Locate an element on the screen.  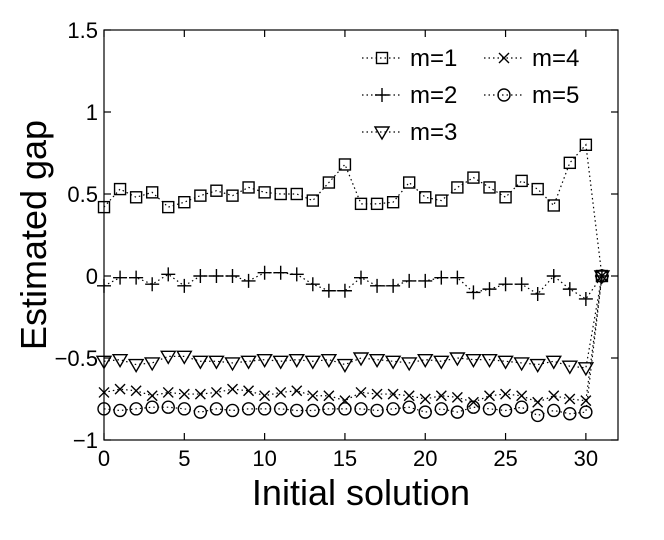
data-point-m=3-3 is located at coordinates (152, 364).